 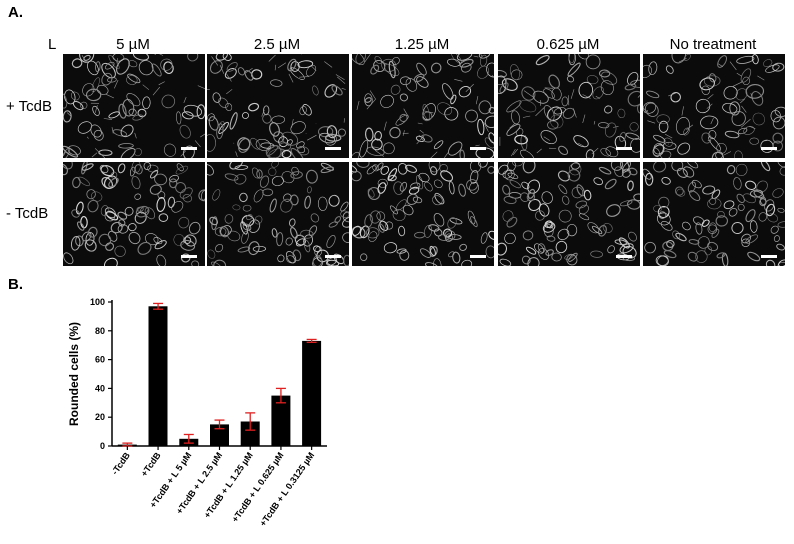 I want to click on y-tick-label: 40, so click(x=100, y=388).